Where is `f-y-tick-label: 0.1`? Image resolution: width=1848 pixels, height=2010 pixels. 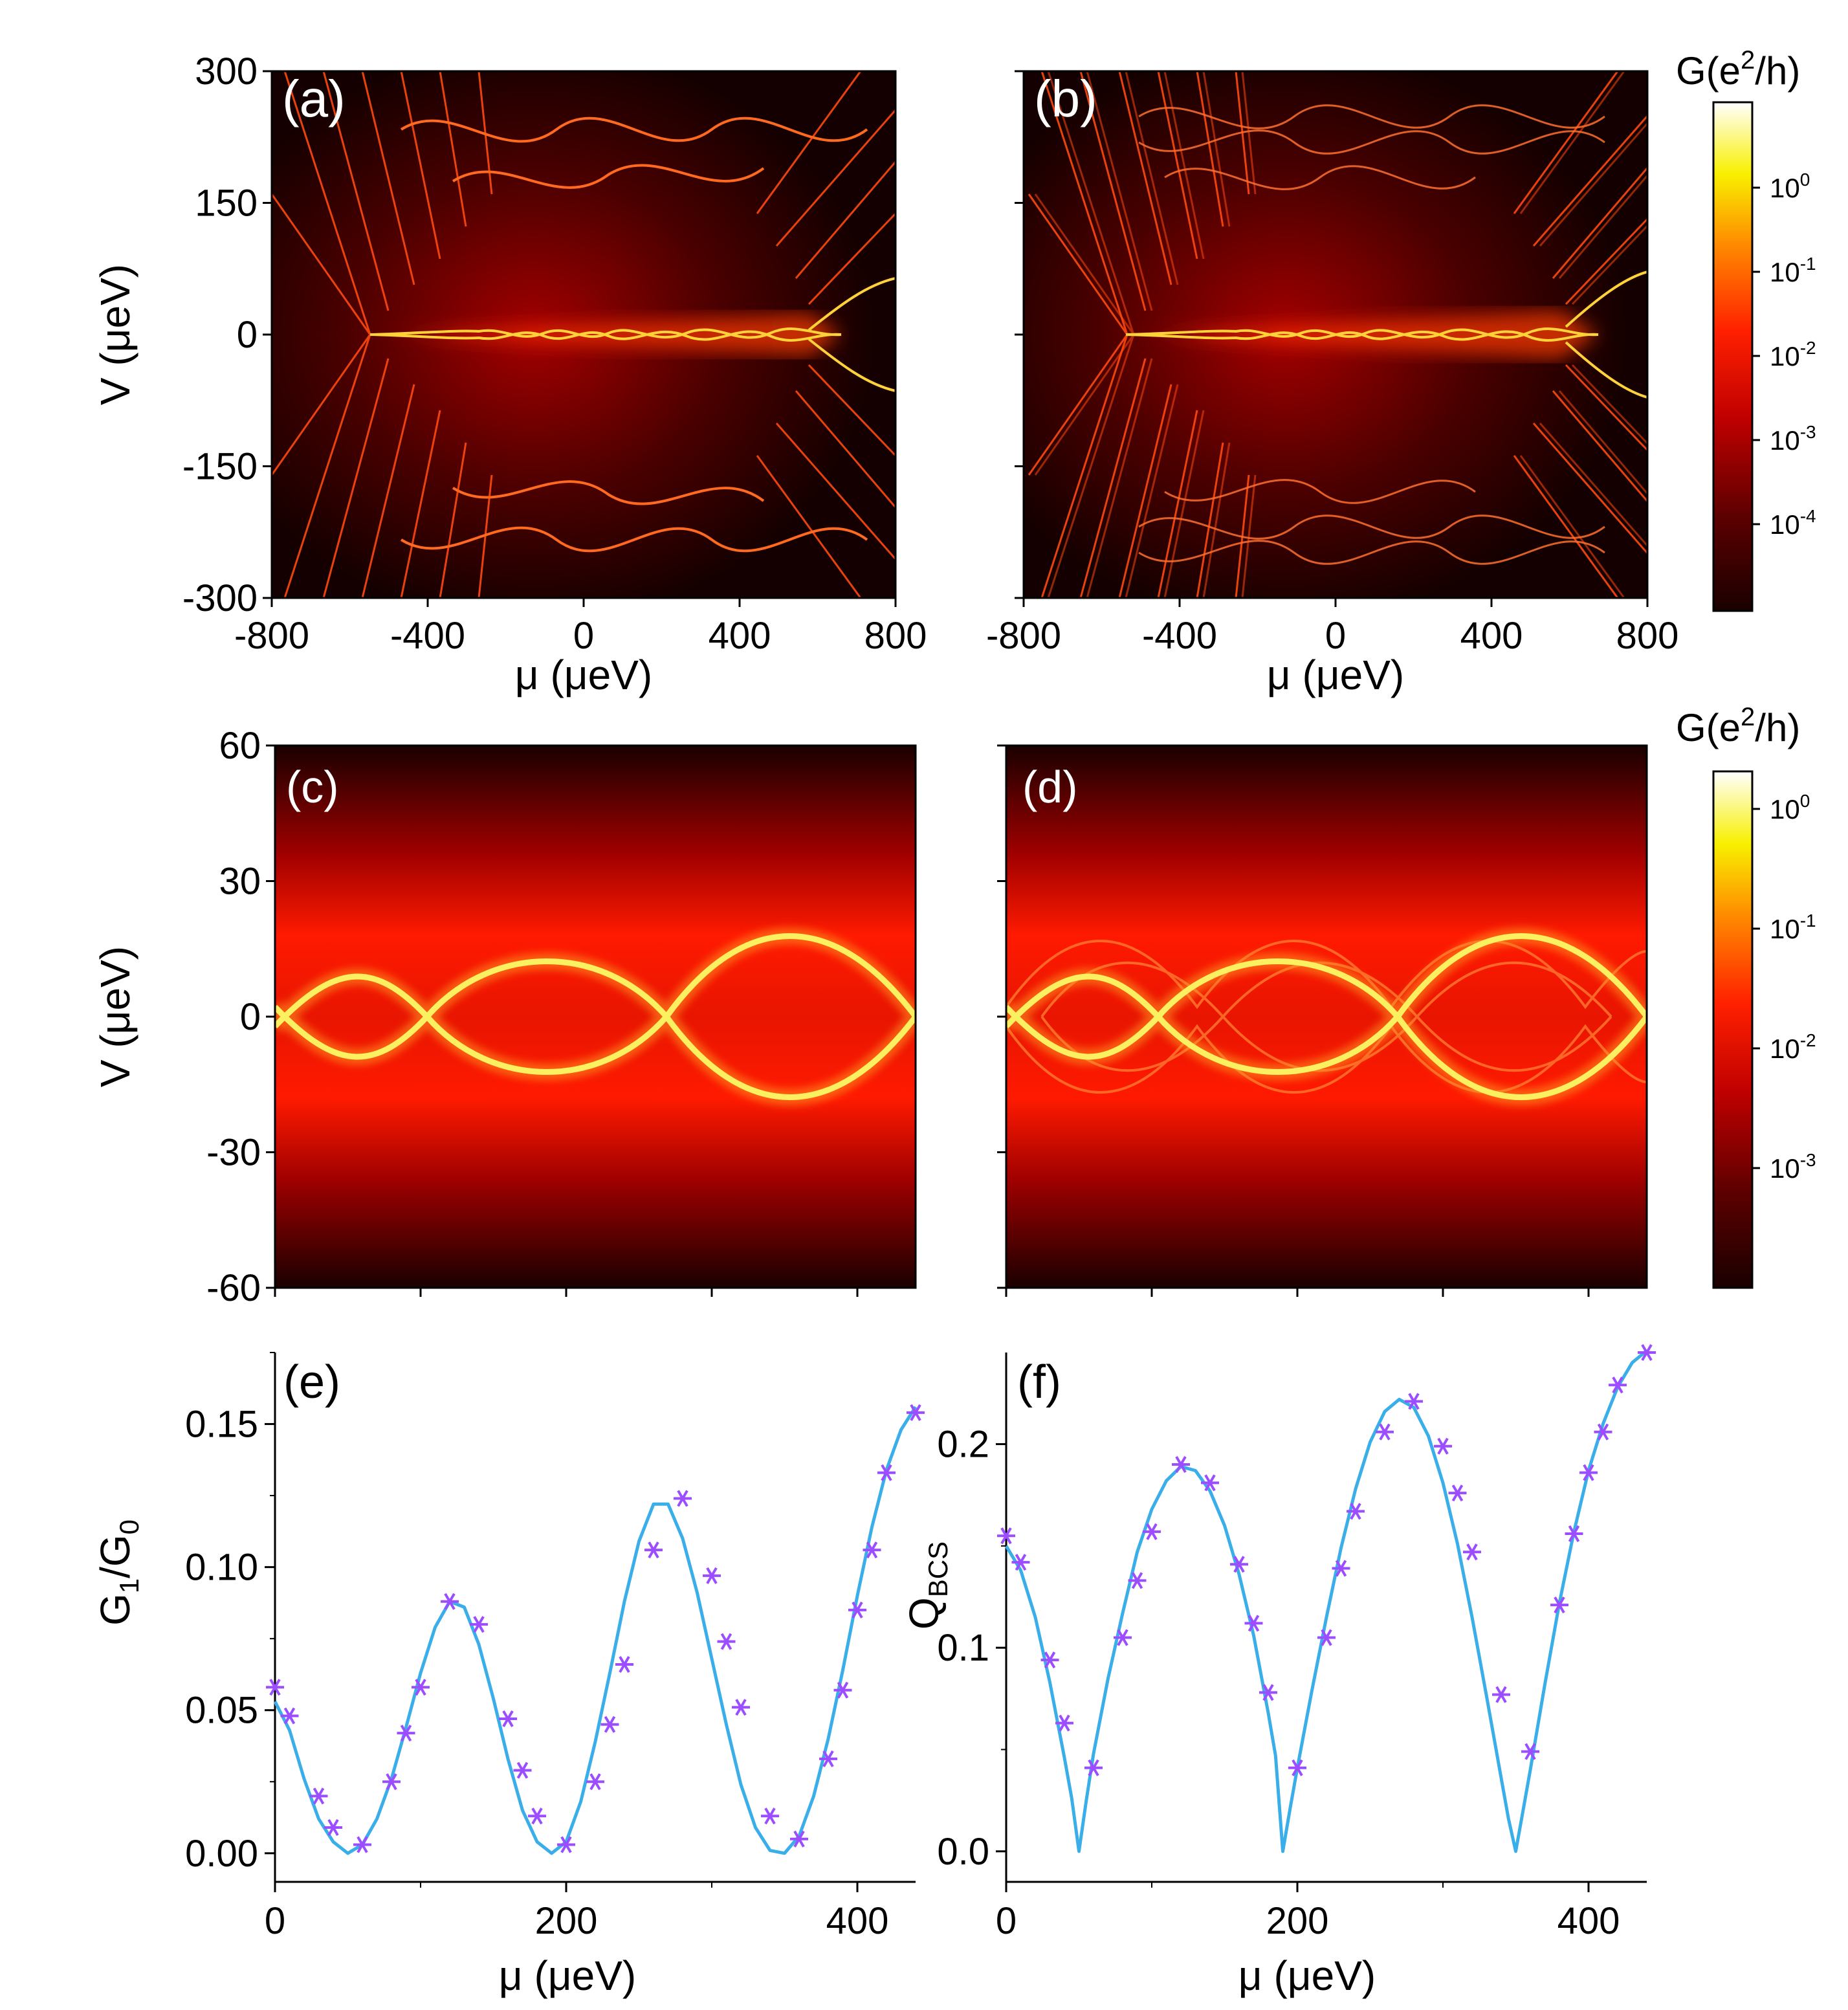 f-y-tick-label: 0.1 is located at coordinates (963, 1648).